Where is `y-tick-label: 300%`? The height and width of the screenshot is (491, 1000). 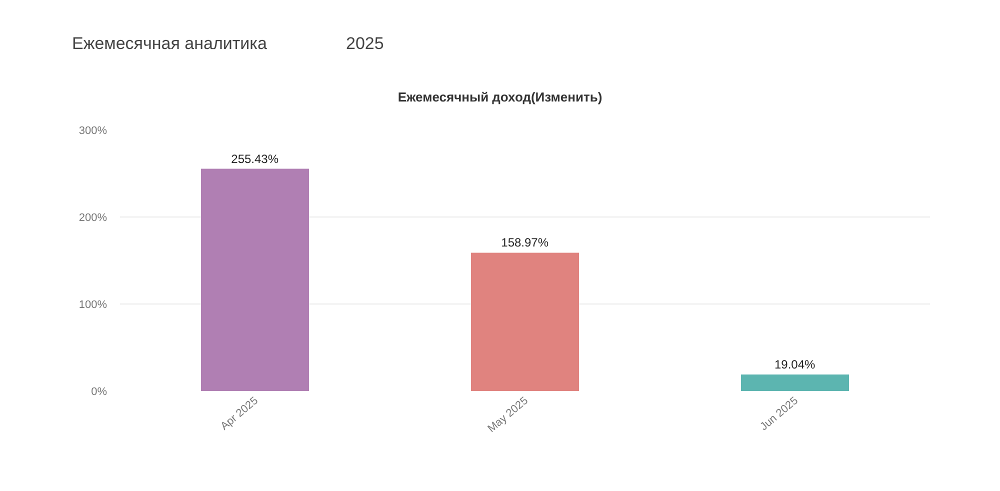 y-tick-label: 300% is located at coordinates (93, 130).